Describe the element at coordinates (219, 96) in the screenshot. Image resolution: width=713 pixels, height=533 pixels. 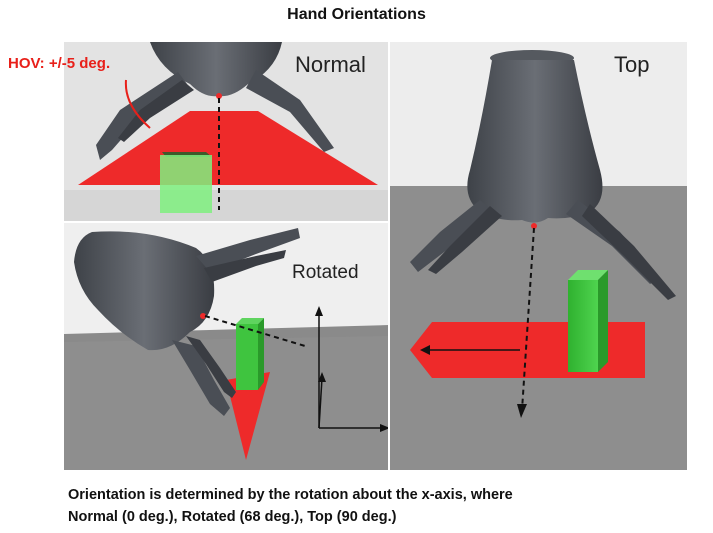
I see `normal-camera-dot` at that location.